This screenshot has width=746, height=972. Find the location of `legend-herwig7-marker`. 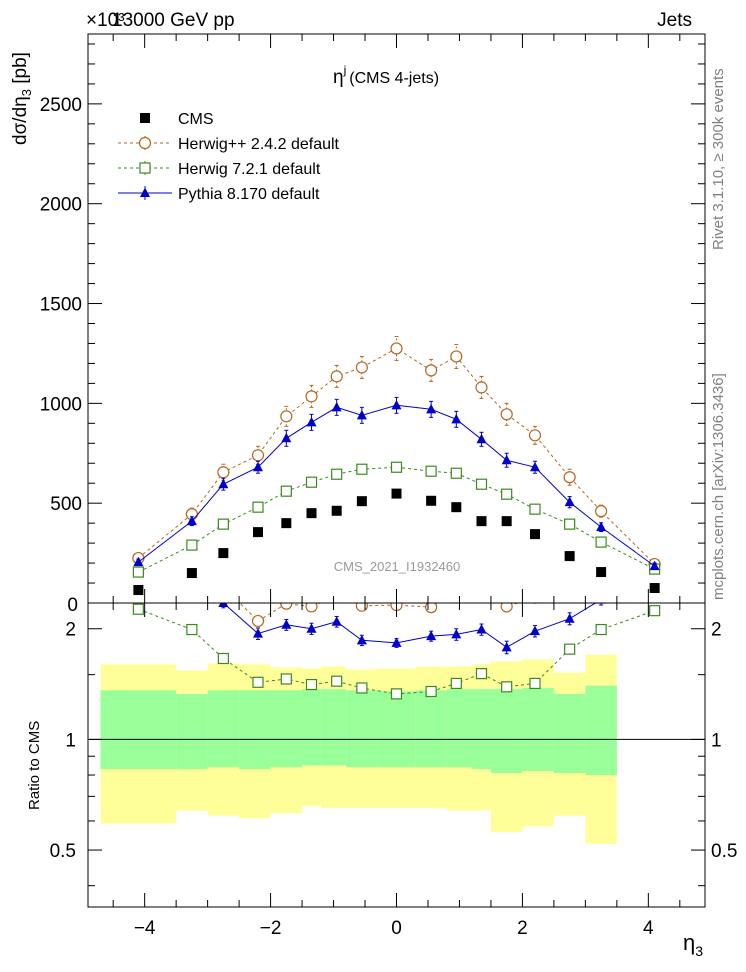

legend-herwig7-marker is located at coordinates (145, 168).